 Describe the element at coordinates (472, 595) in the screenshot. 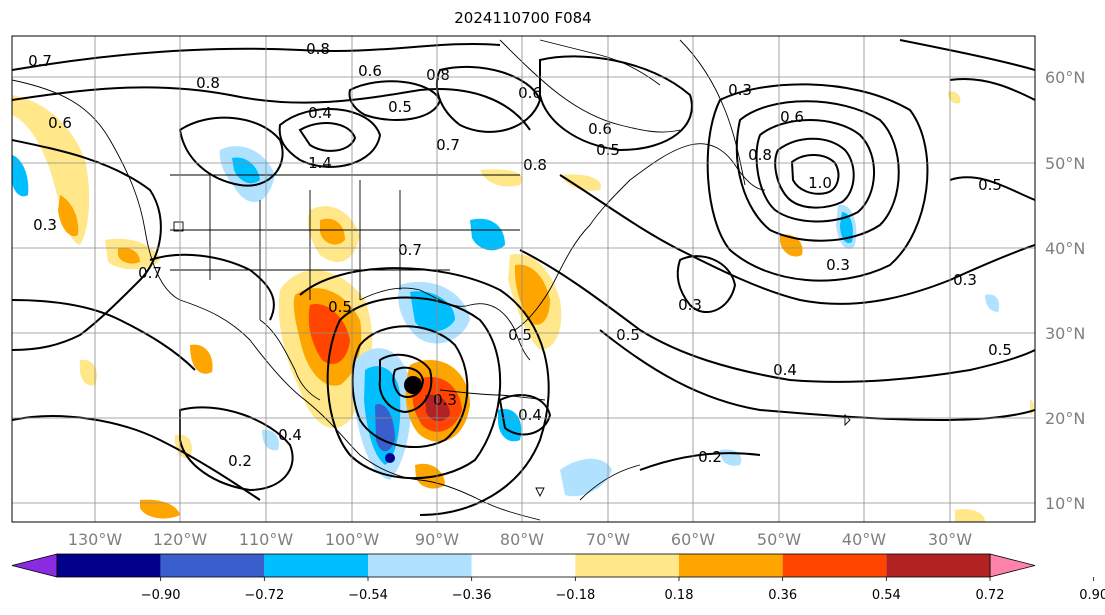

I see `colorbar-tick-label: −0.36` at that location.